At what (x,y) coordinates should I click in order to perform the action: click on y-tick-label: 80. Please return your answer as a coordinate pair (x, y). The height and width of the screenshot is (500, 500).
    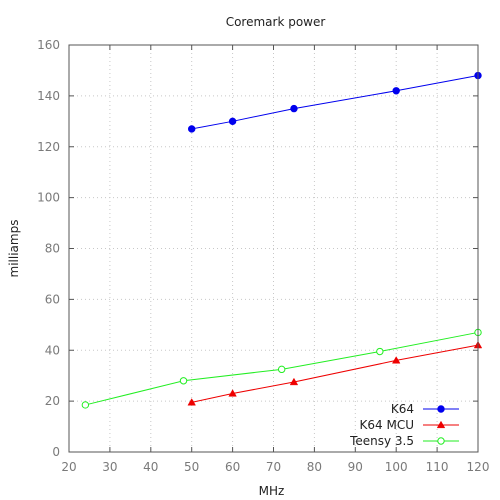
    Looking at the image, I should click on (52, 249).